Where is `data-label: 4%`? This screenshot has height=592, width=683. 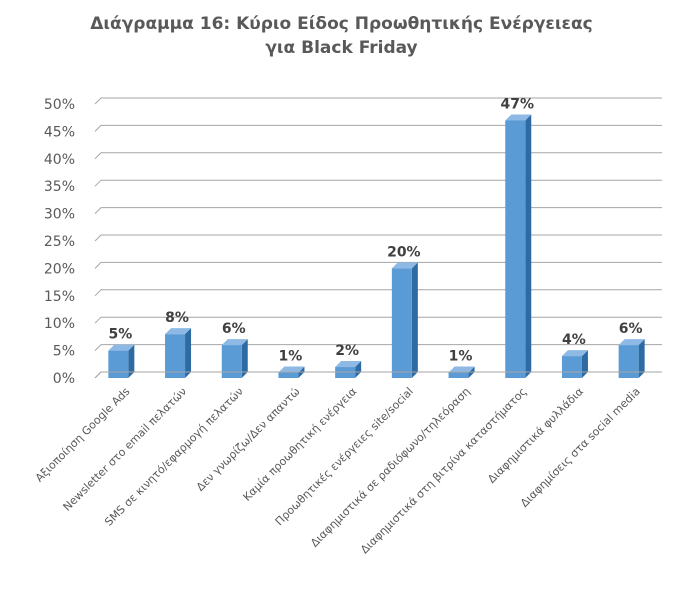 data-label: 4% is located at coordinates (574, 340).